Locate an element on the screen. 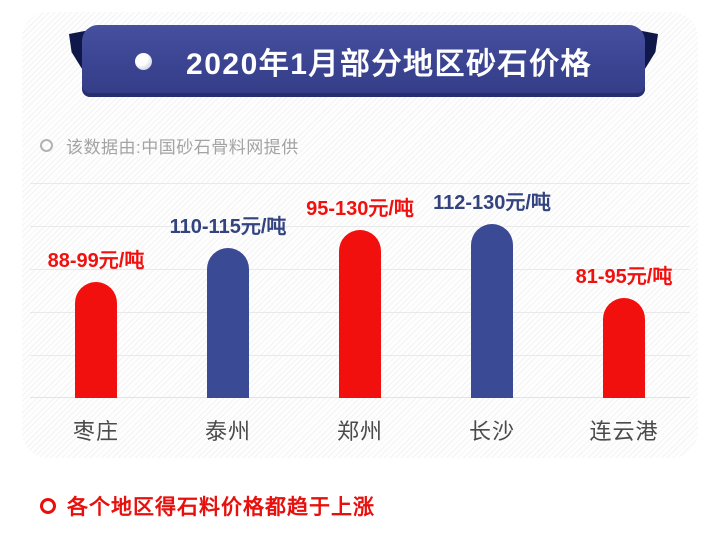 This screenshot has height=541, width=720. sphere-dot-icon is located at coordinates (144, 61).